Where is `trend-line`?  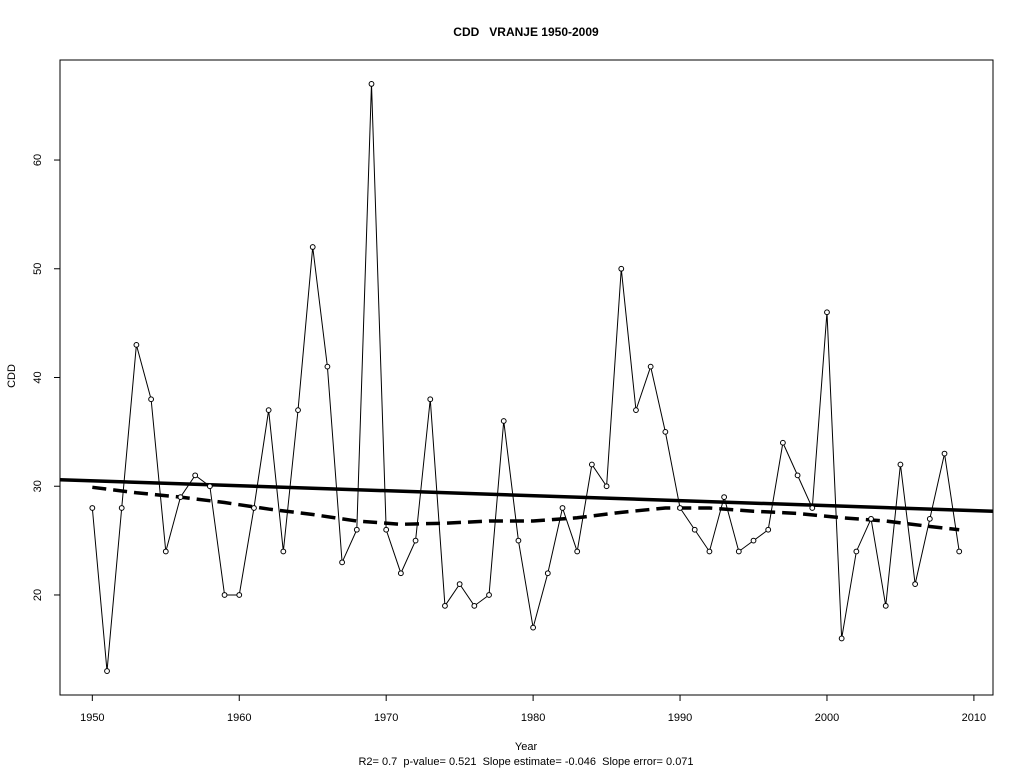 trend-line is located at coordinates (526, 495).